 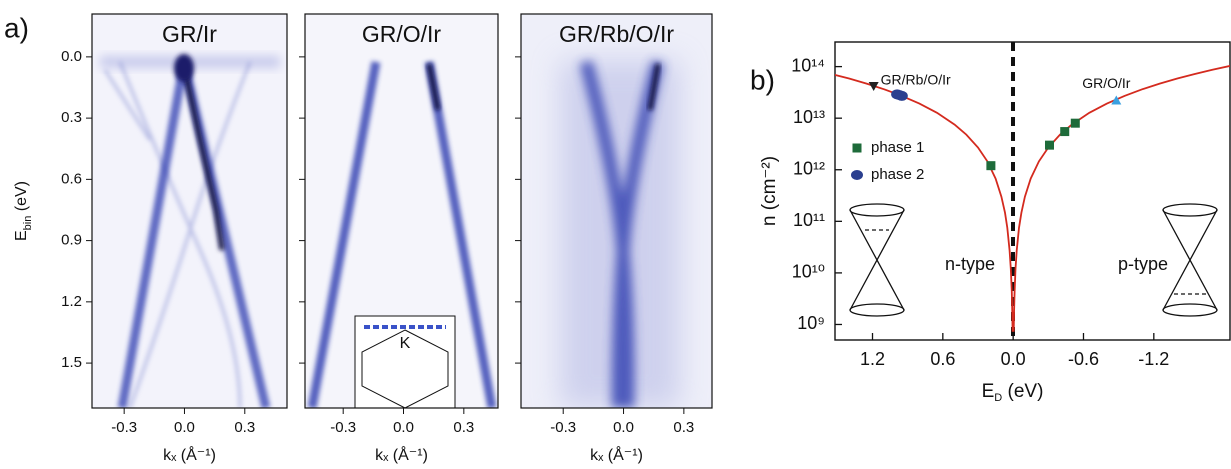 I want to click on y-tick-label: 0.0, so click(x=71, y=56).